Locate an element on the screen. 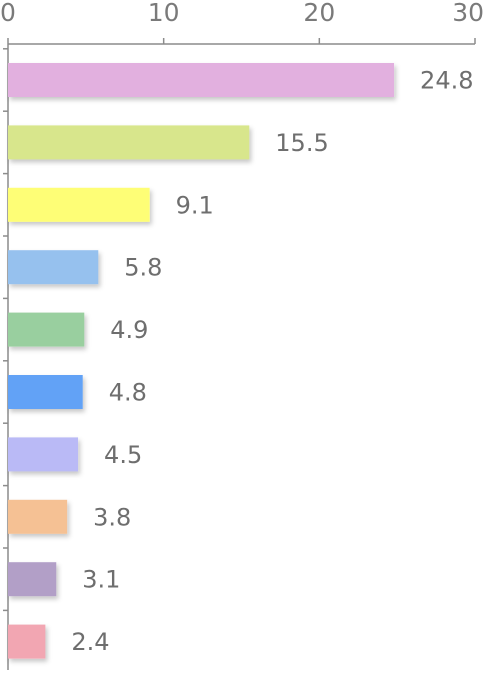  data-label: 3.8 is located at coordinates (112, 517).